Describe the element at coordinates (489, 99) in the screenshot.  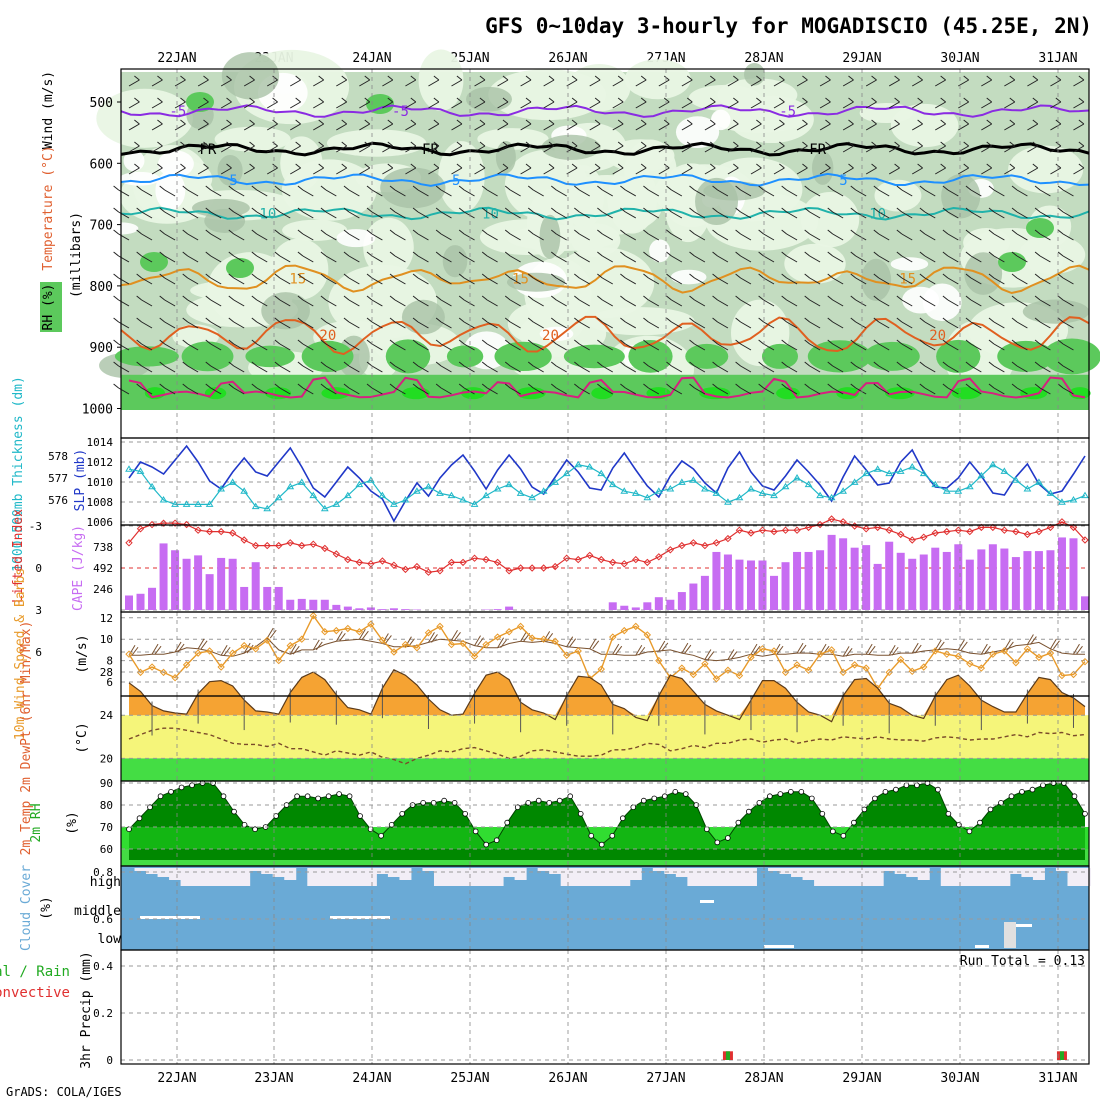
I see `rh-moist-area` at that location.